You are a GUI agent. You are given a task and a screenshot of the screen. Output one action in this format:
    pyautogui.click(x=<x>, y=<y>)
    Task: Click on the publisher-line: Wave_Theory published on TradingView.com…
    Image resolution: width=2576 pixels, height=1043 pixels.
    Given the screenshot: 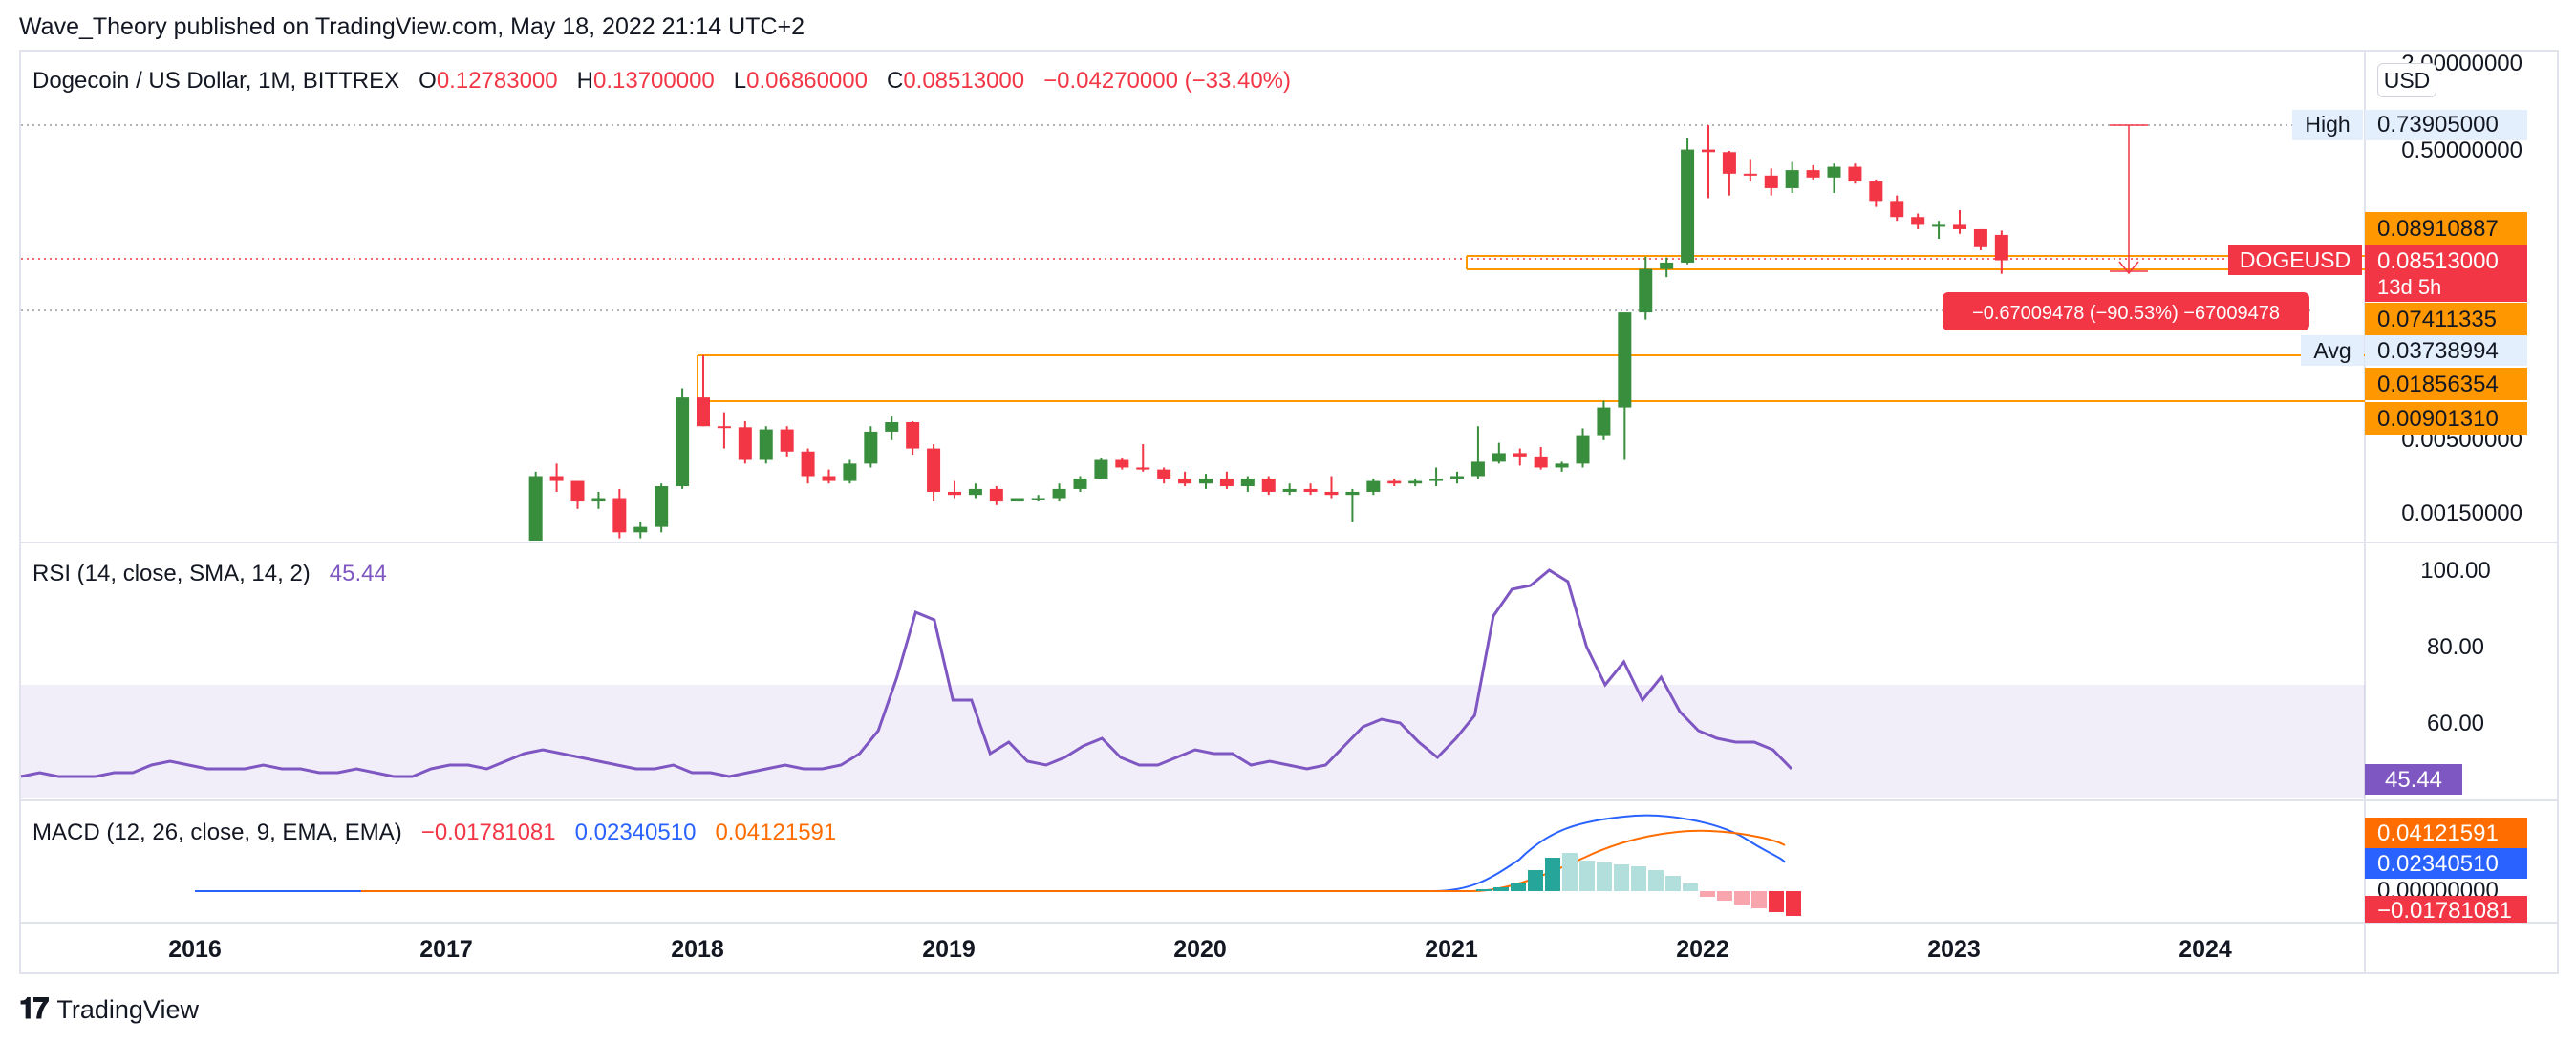 What is the action you would take?
    pyautogui.click(x=412, y=27)
    